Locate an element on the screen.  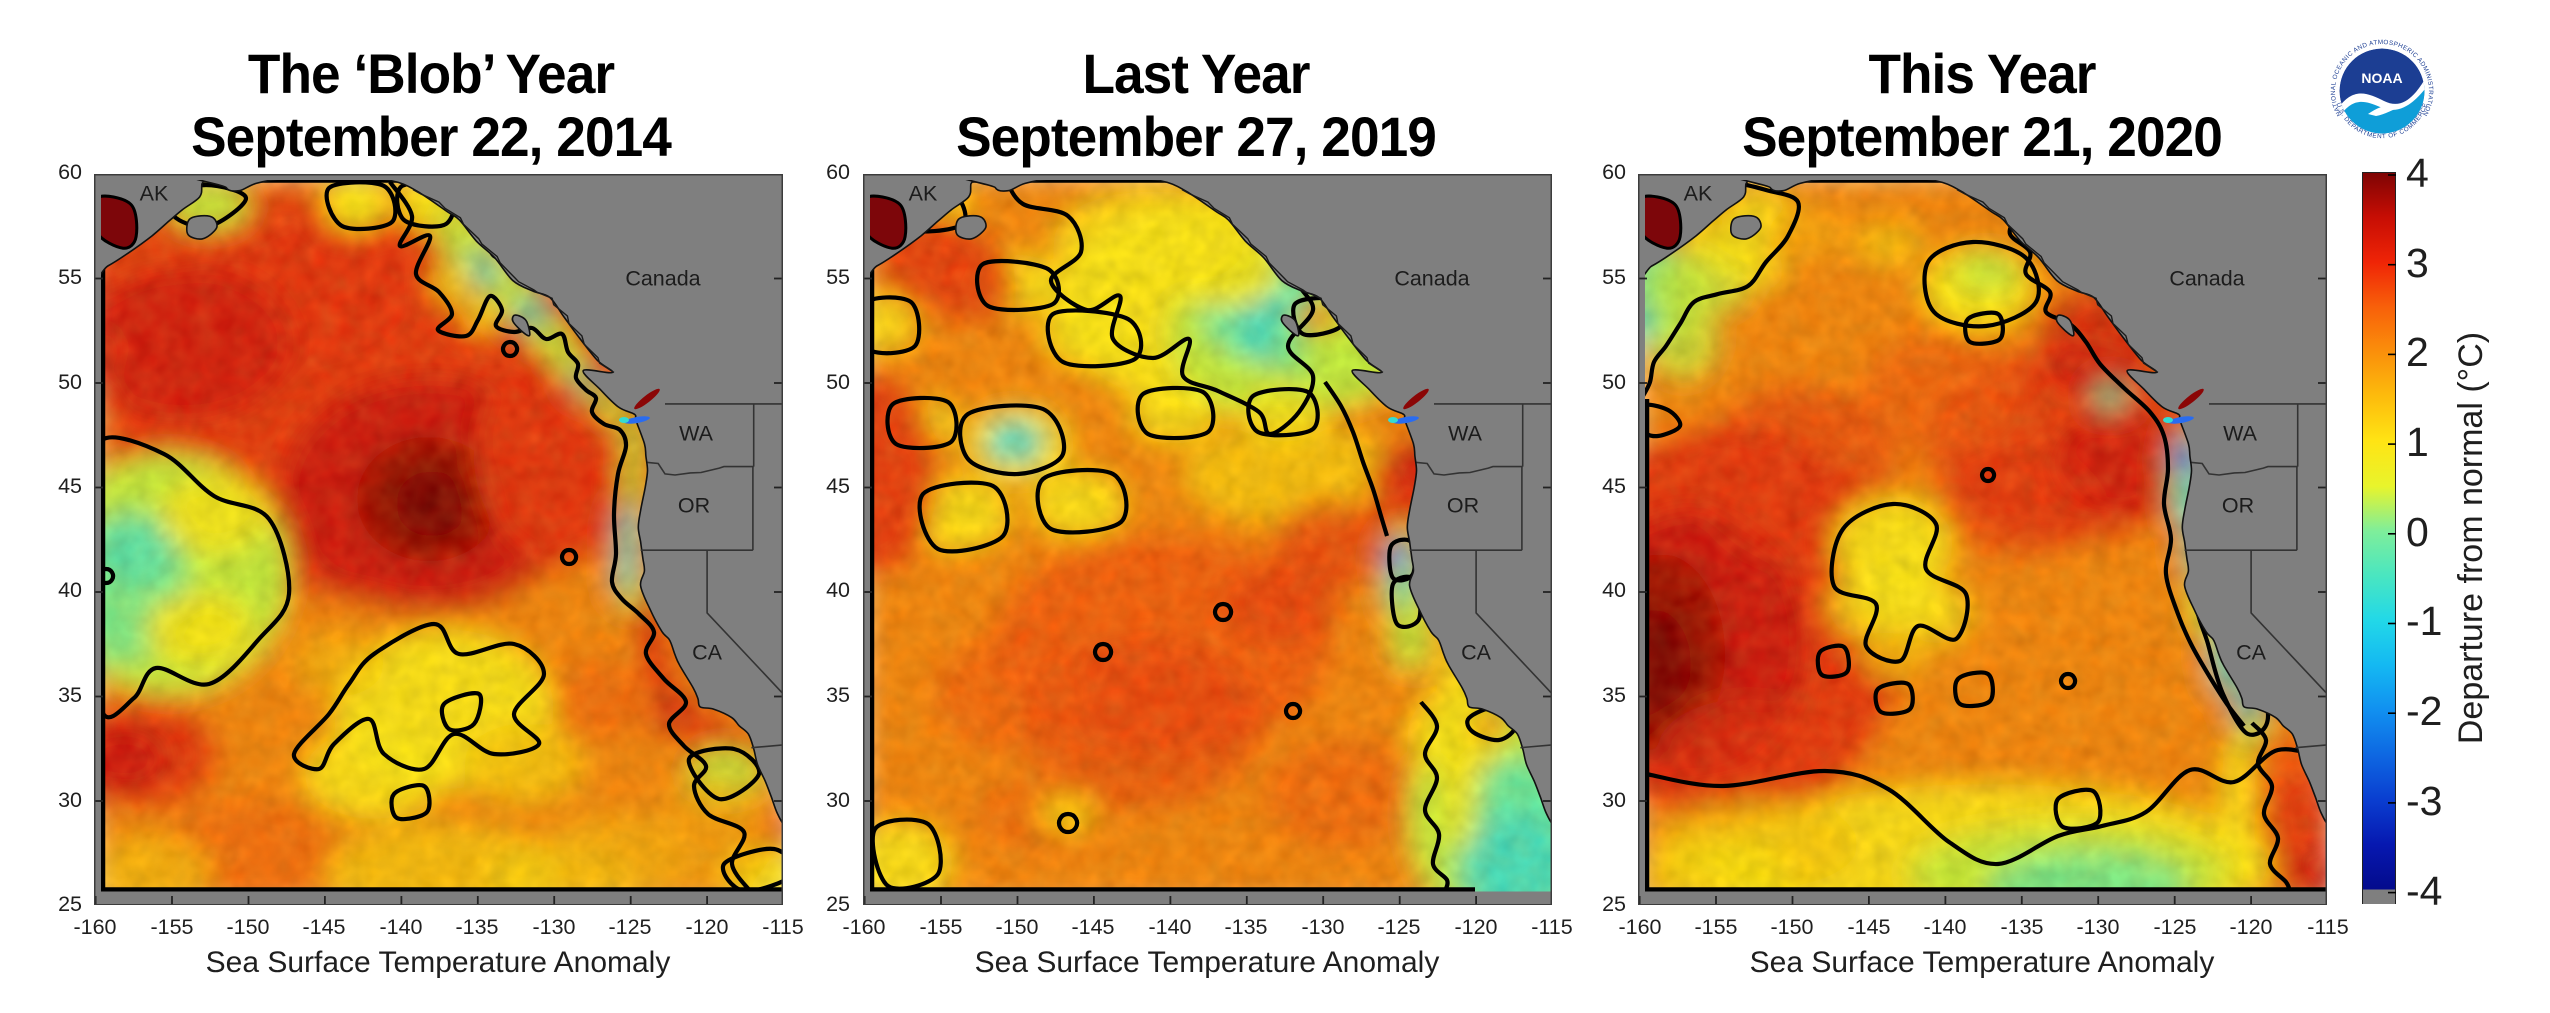
svg-text: NOAA is located at coordinates (2381, 78).